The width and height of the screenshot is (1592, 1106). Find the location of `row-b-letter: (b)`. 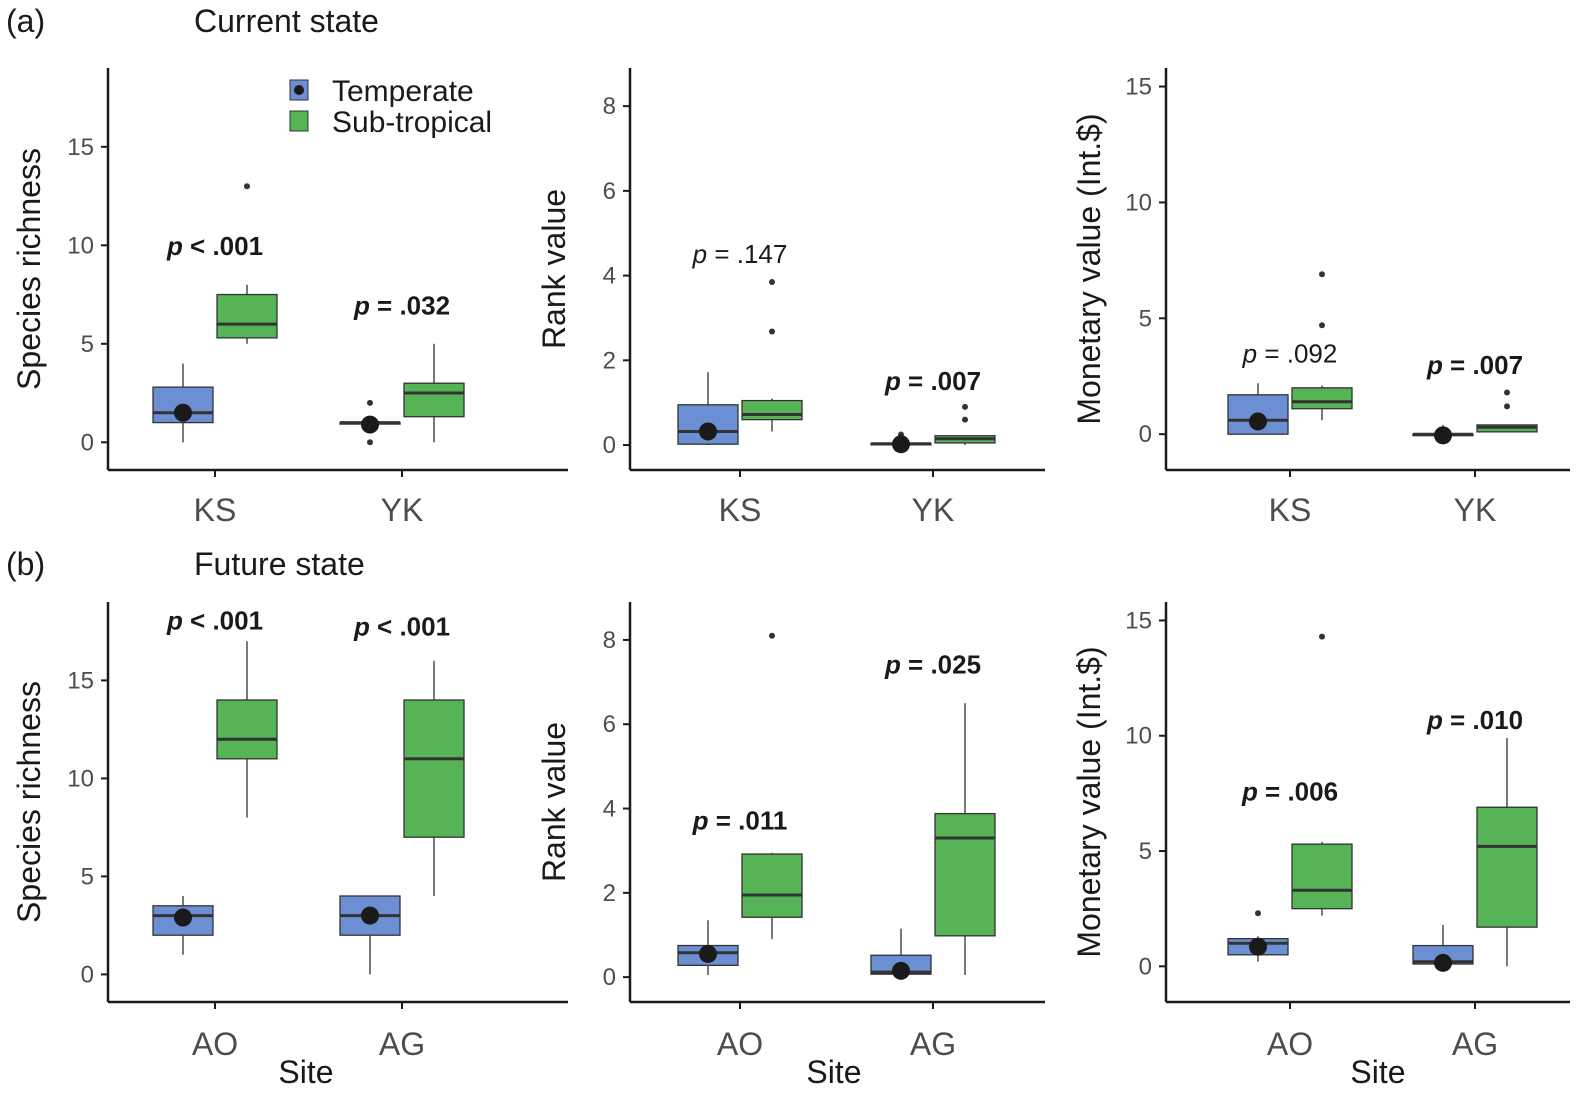

row-b-letter: (b) is located at coordinates (25, 564).